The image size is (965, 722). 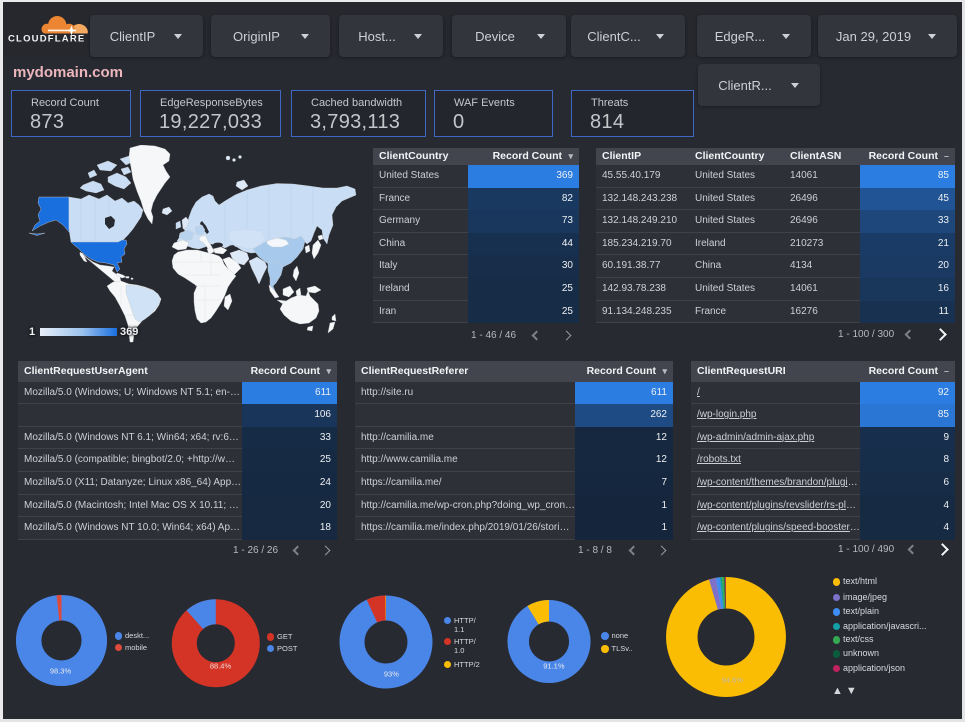 I want to click on svg-text: CLOUDFLARE, so click(x=46, y=39).